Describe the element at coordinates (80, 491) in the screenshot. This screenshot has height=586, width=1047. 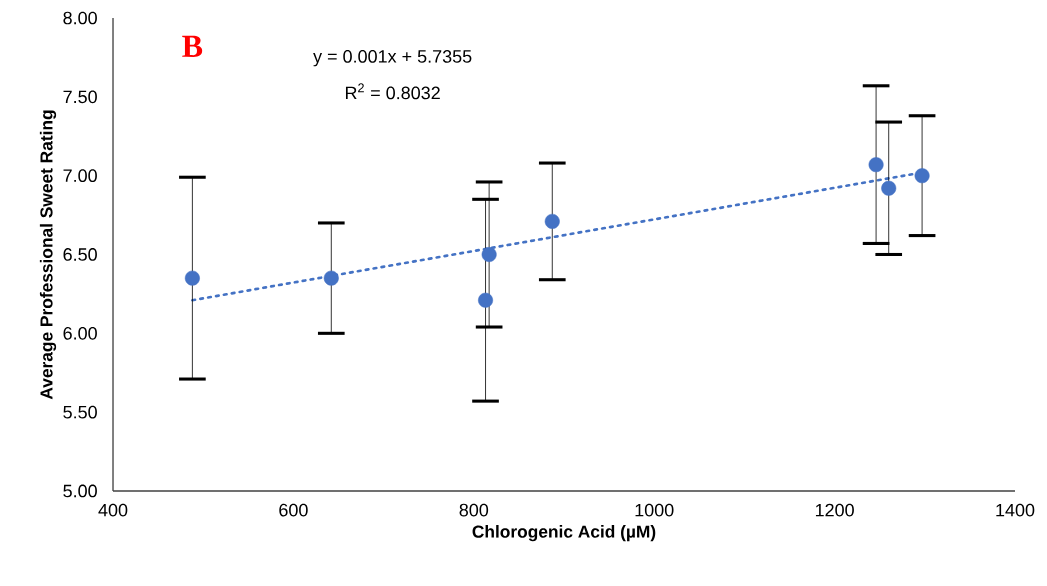
I see `y-tick-label: 5.00` at that location.